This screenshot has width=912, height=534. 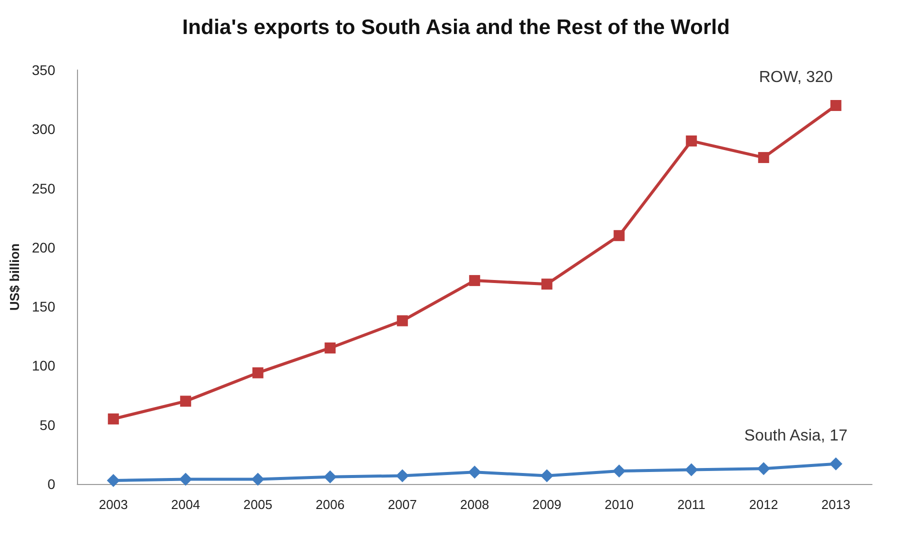 What do you see at coordinates (547, 504) in the screenshot?
I see `x-tick-label: 2009` at bounding box center [547, 504].